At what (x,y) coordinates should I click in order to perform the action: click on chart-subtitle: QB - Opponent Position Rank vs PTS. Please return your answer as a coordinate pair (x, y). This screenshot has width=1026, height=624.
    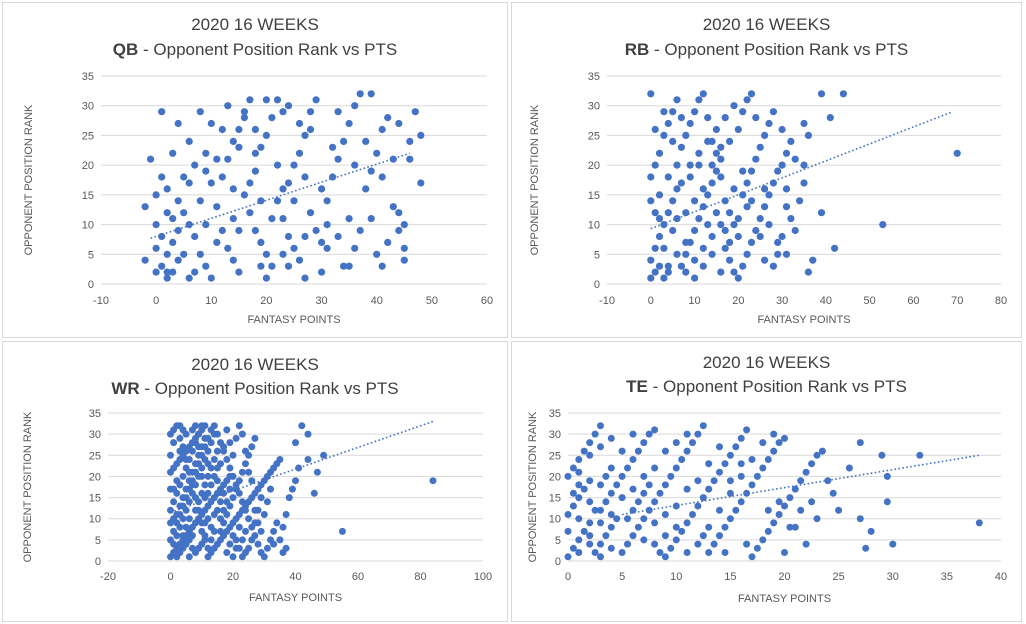
    Looking at the image, I should click on (255, 49).